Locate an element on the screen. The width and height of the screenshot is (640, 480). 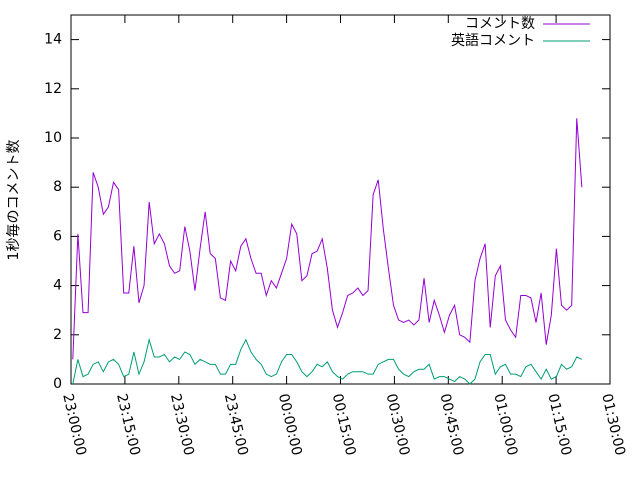
x-tick-label: 01:00:00 is located at coordinates (505, 424).